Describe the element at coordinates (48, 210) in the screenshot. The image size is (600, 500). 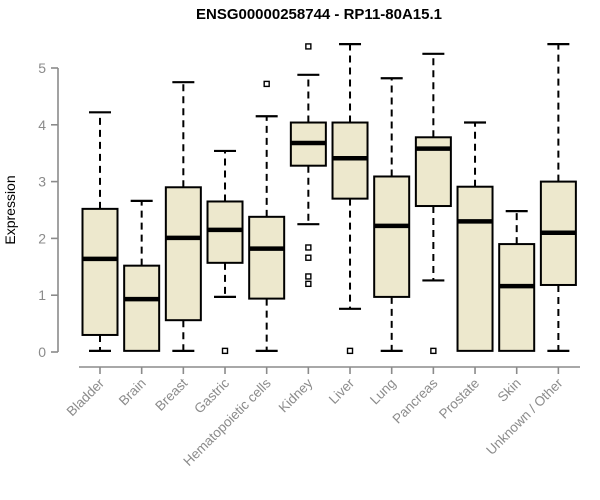
I see `y-axis: 0 1 2 3 4 5` at that location.